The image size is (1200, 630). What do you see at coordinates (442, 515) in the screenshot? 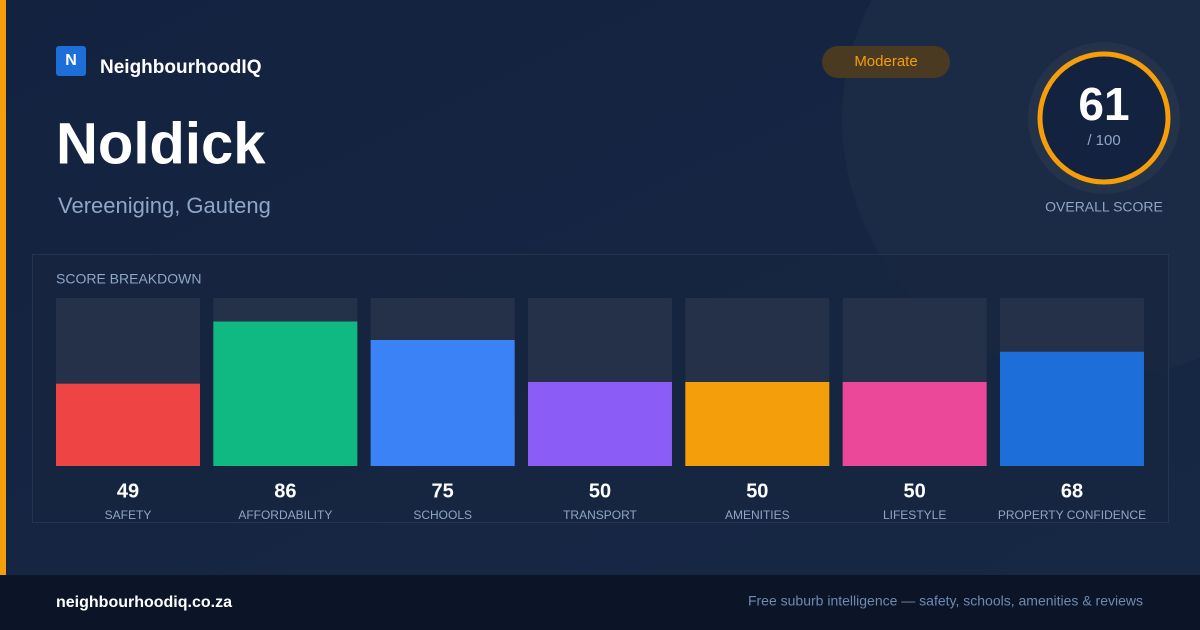
I see `category-label: SCHOOLS` at bounding box center [442, 515].